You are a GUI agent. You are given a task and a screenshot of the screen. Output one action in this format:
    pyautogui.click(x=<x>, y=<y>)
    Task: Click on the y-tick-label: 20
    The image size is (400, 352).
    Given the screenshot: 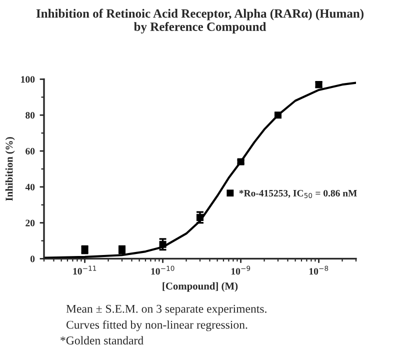 What is the action you would take?
    pyautogui.click(x=30, y=223)
    